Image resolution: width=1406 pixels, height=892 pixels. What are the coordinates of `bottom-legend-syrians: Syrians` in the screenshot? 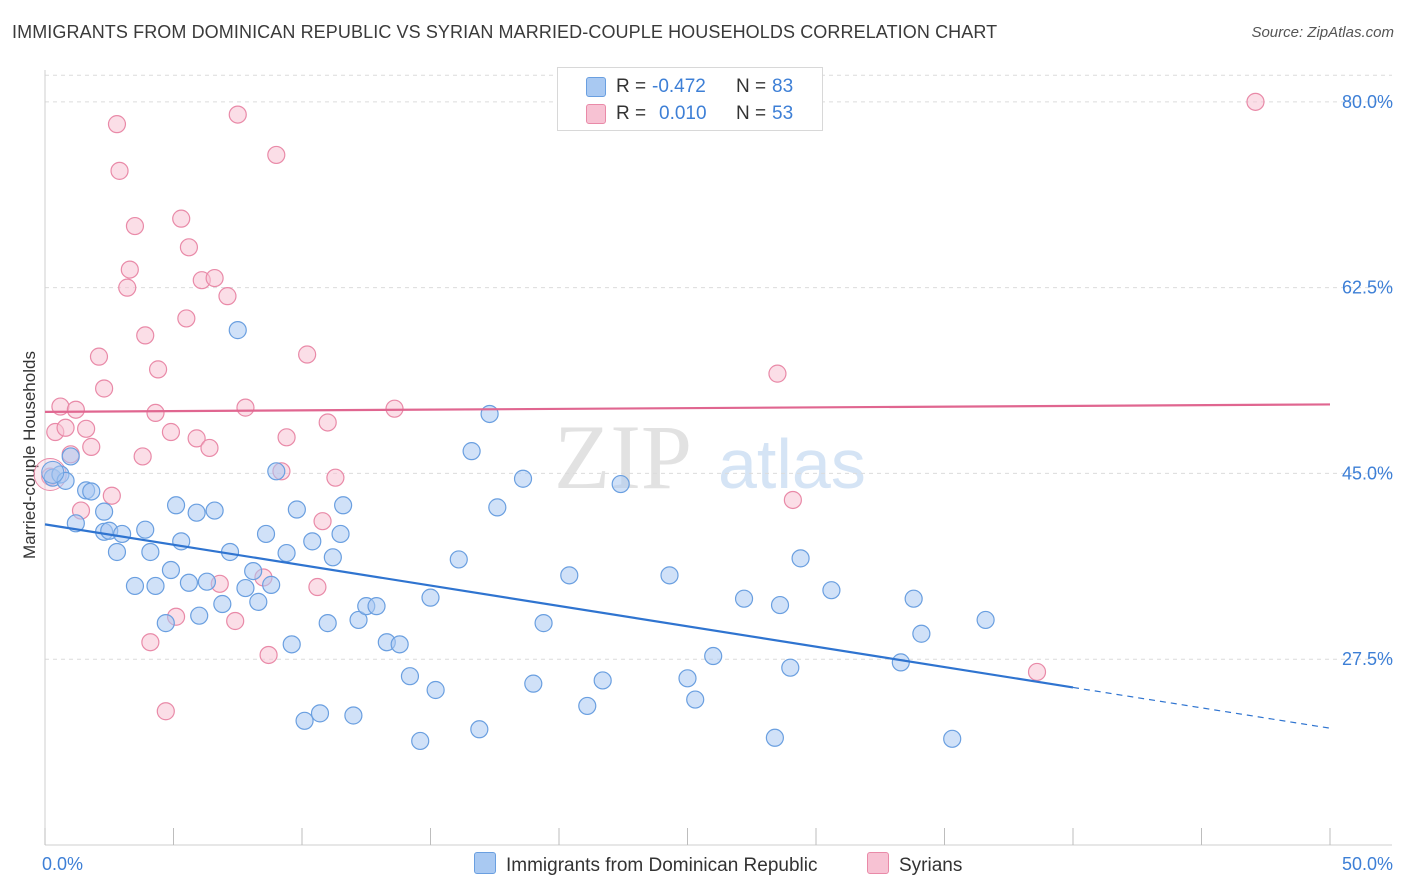 It's located at (914, 864).